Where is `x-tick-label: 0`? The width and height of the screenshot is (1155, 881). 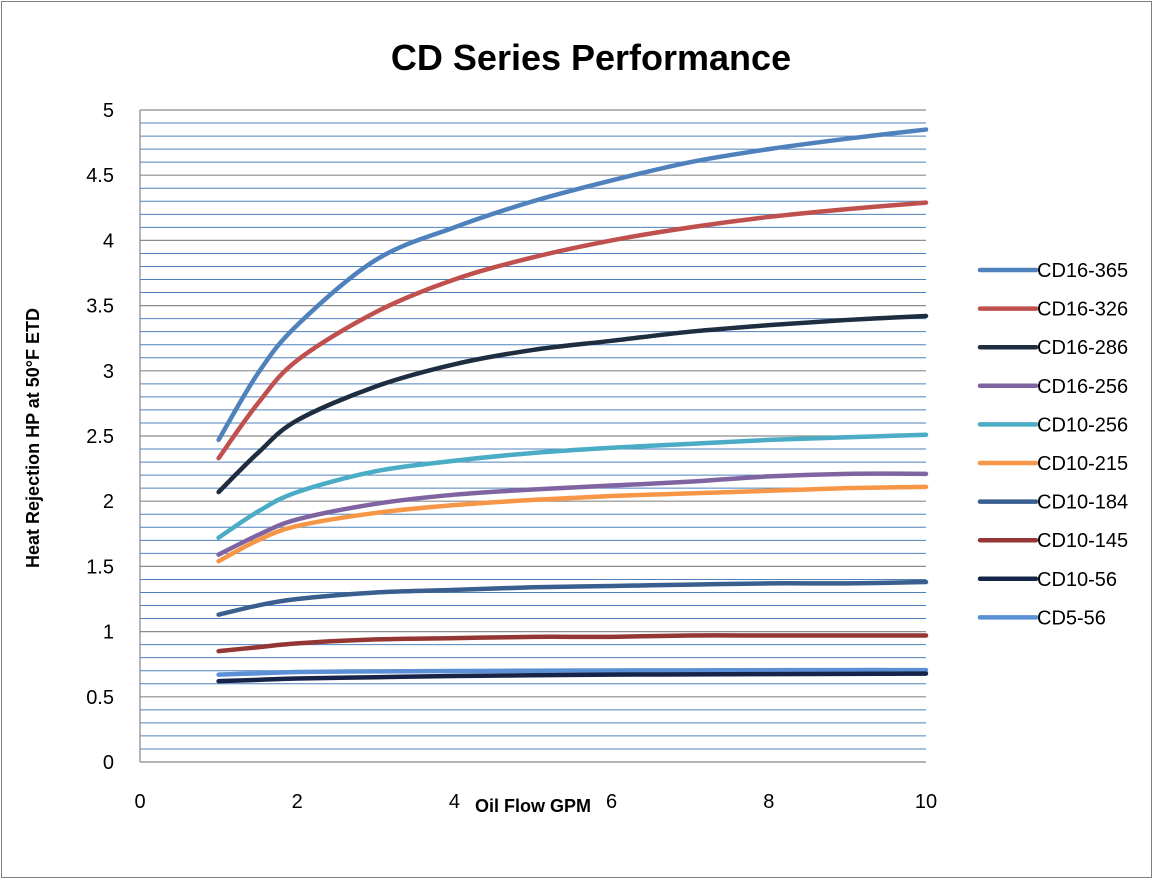 x-tick-label: 0 is located at coordinates (139, 802).